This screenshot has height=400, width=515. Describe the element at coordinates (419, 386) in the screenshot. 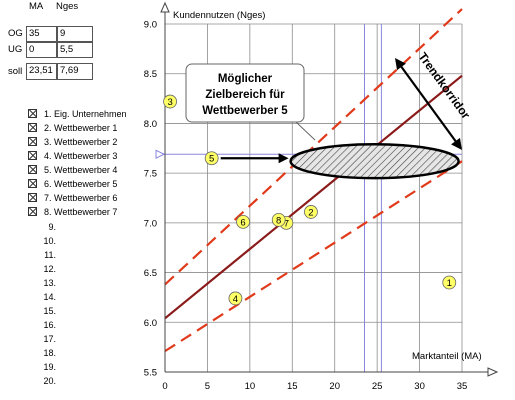

I see `x-tick-label: 30` at that location.